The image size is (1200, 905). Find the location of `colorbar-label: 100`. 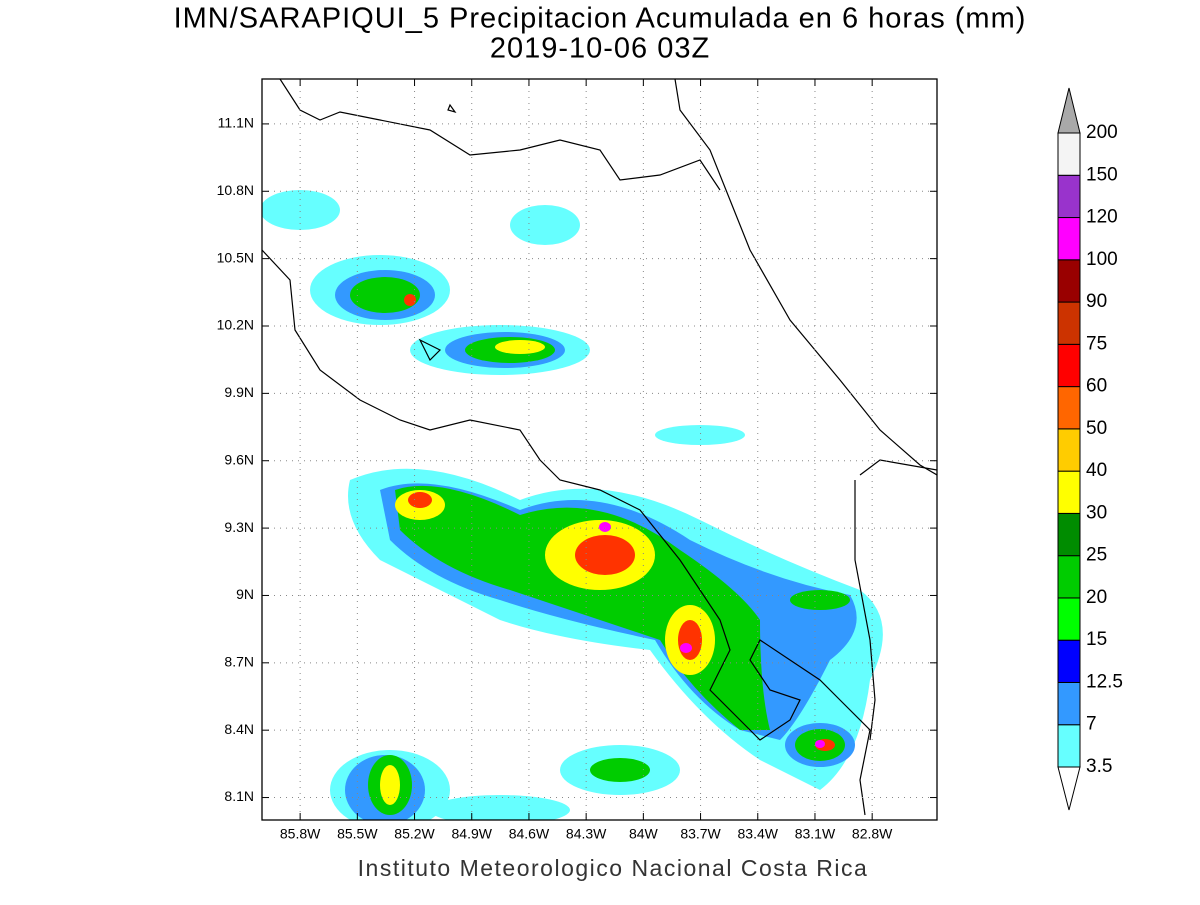

colorbar-label: 100 is located at coordinates (1102, 259).